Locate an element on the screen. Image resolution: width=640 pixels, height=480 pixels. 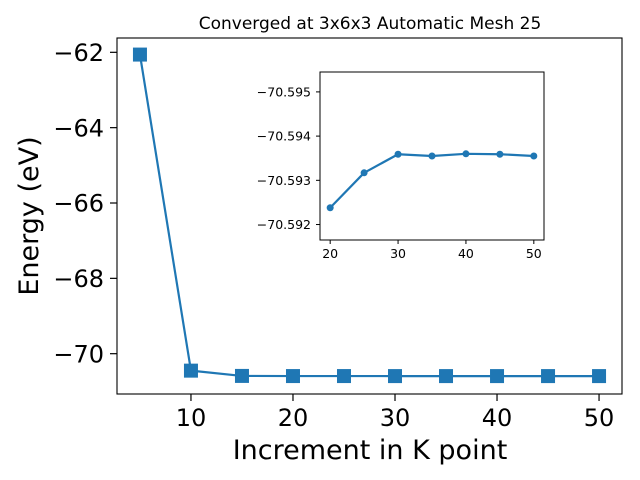
y-tick-label: −66 is located at coordinates (78, 204).